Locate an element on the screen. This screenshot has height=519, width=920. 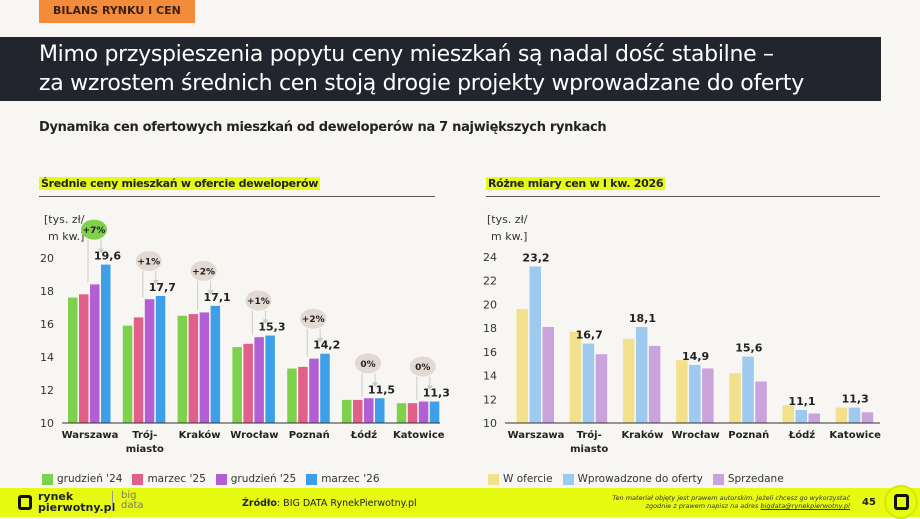
data-label: 11,5 is located at coordinates (381, 389).